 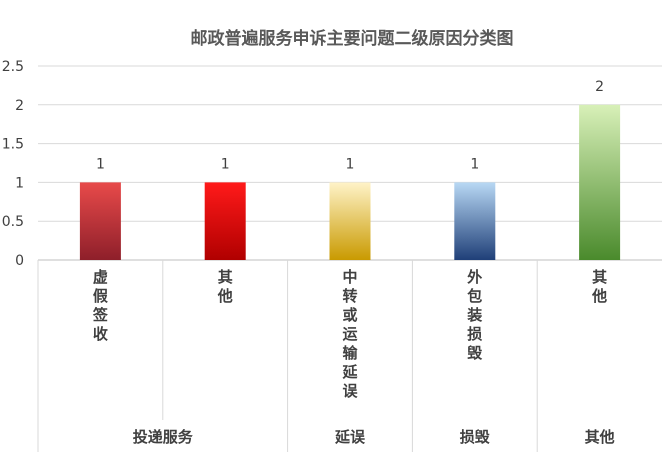 I want to click on category-label: 外包装损毁, so click(x=474, y=315).